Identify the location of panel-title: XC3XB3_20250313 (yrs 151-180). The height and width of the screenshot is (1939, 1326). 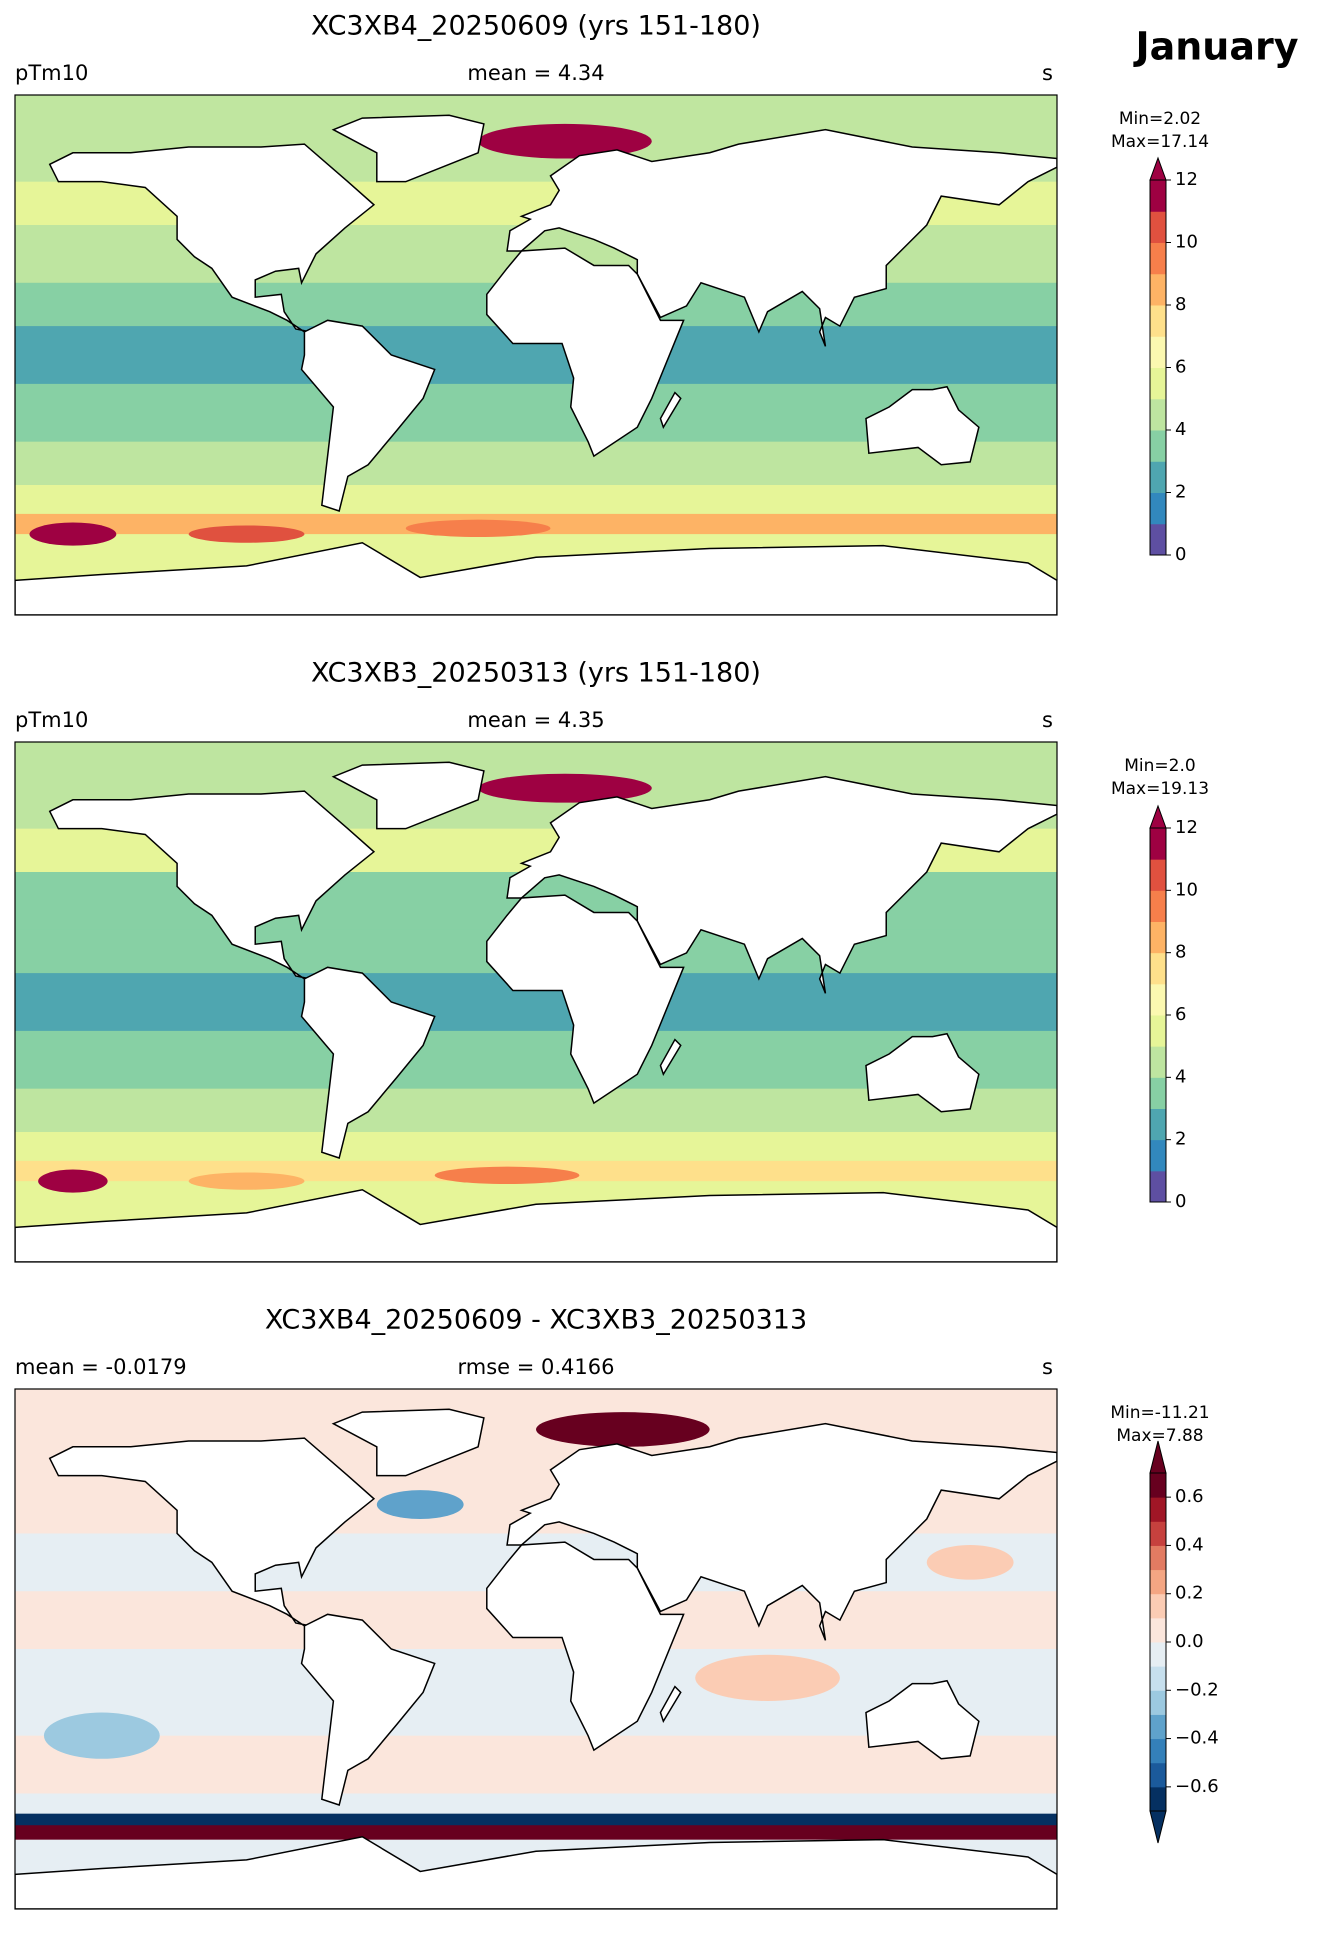
(536, 673).